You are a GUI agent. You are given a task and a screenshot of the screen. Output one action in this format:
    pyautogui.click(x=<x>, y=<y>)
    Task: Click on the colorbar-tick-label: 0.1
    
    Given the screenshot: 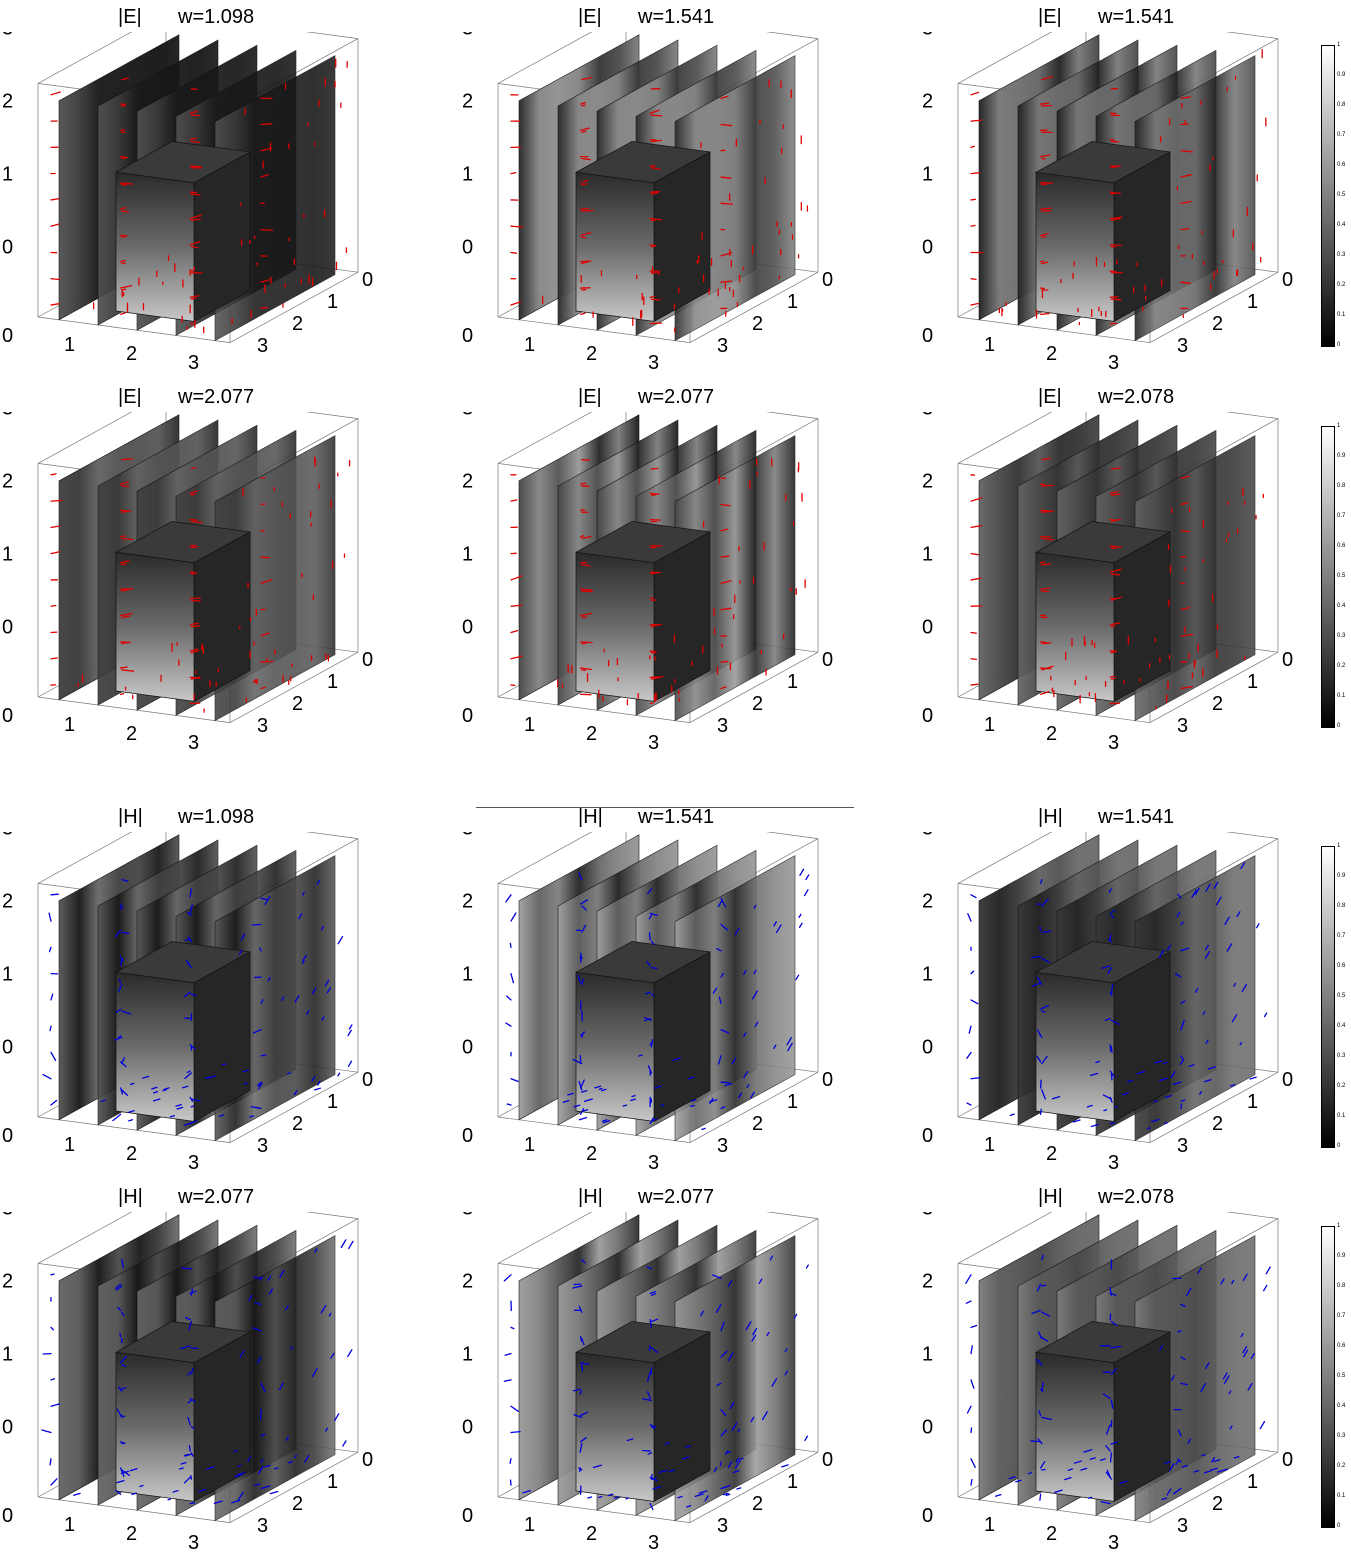 What is the action you would take?
    pyautogui.click(x=1341, y=1116)
    